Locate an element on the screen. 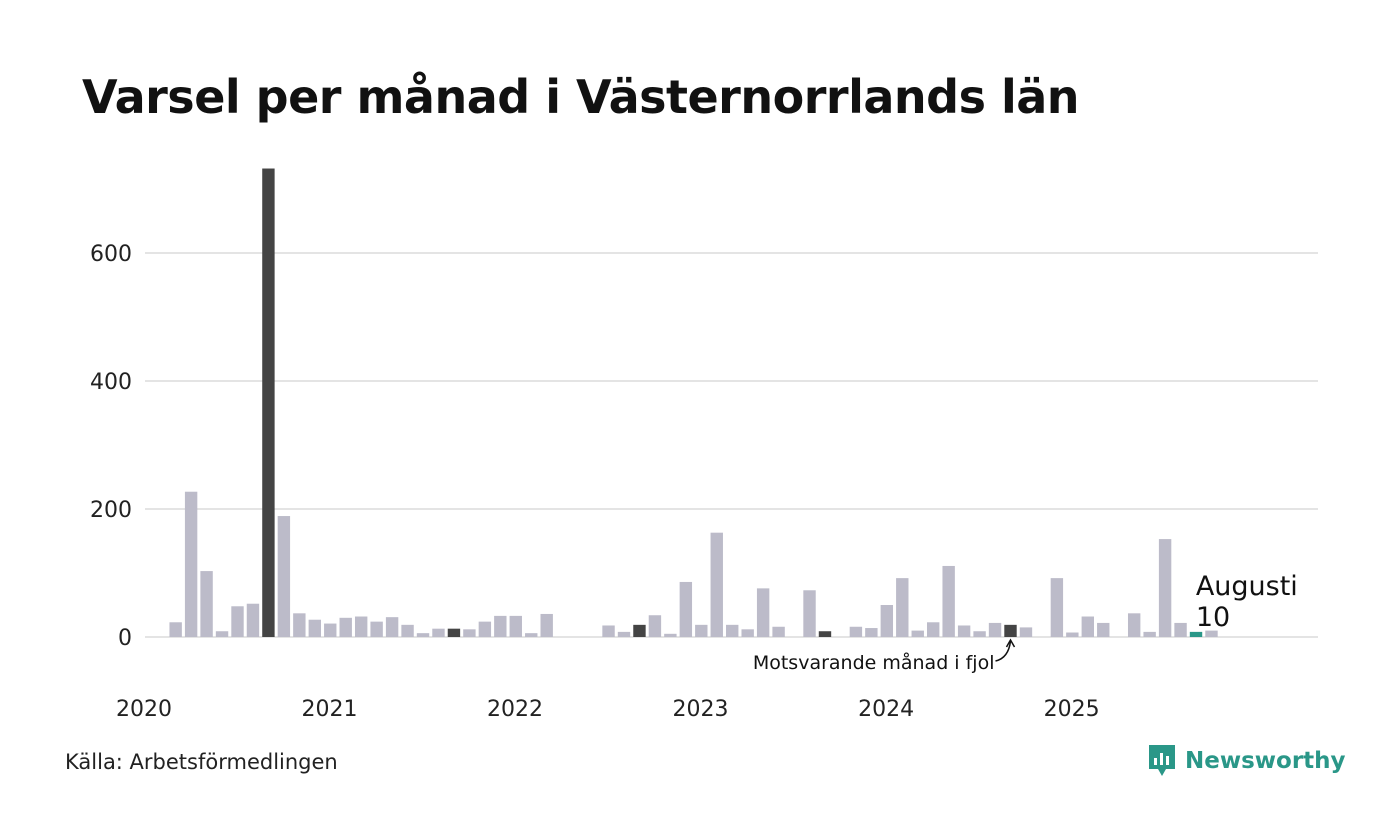 This screenshot has height=840, width=1400. brand-logo: Newsworthy is located at coordinates (1246, 761).